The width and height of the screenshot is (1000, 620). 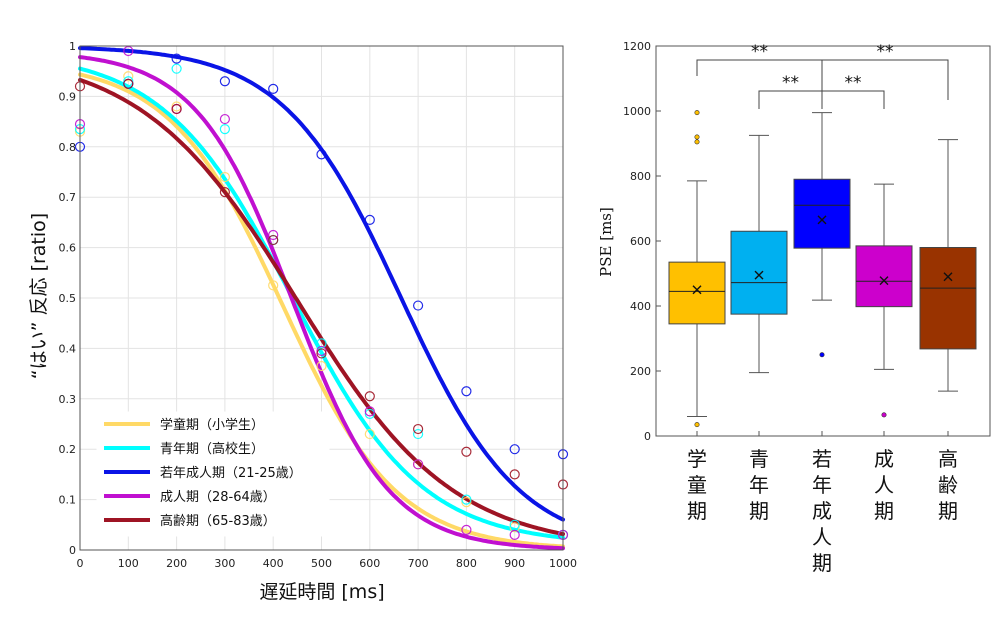 What do you see at coordinates (637, 111) in the screenshot?
I see `y-tick-label: 1000` at bounding box center [637, 111].